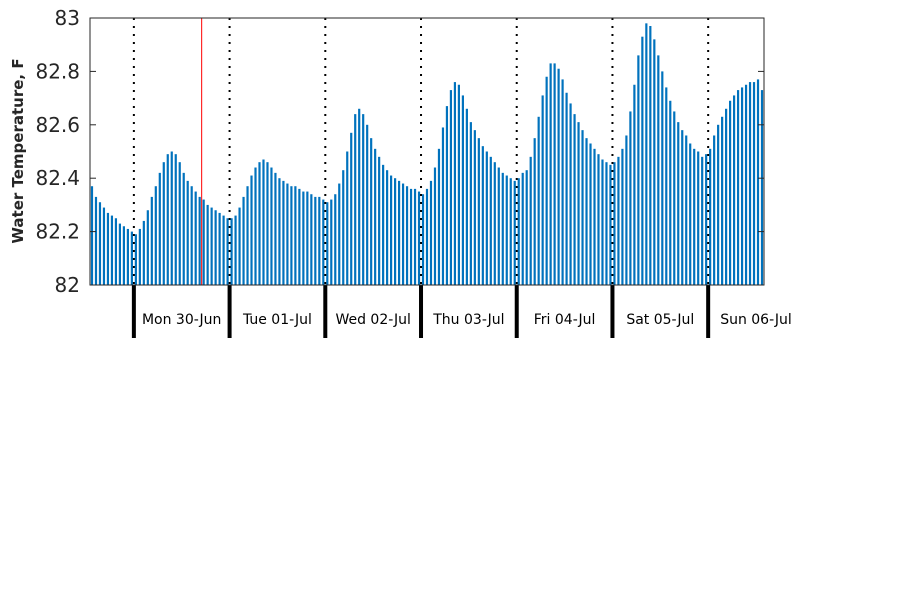 This screenshot has width=900, height=604. Describe the element at coordinates (182, 320) in the screenshot. I see `day-label: Mon 30-Jun` at that location.